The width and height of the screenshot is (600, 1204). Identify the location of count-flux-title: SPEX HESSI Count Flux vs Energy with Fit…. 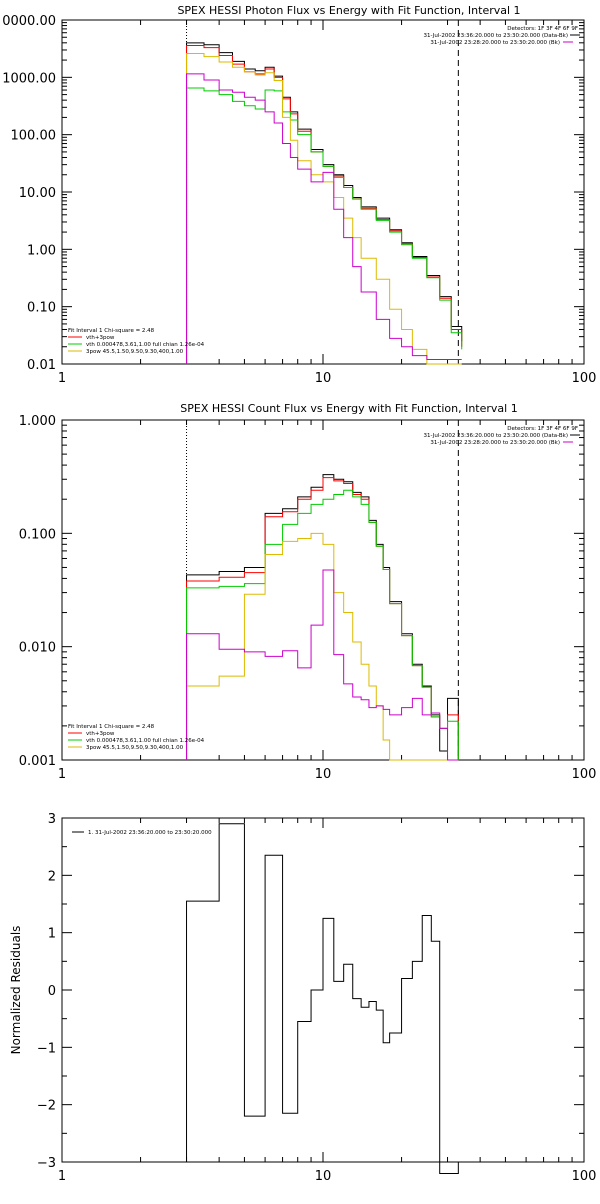
(348, 408).